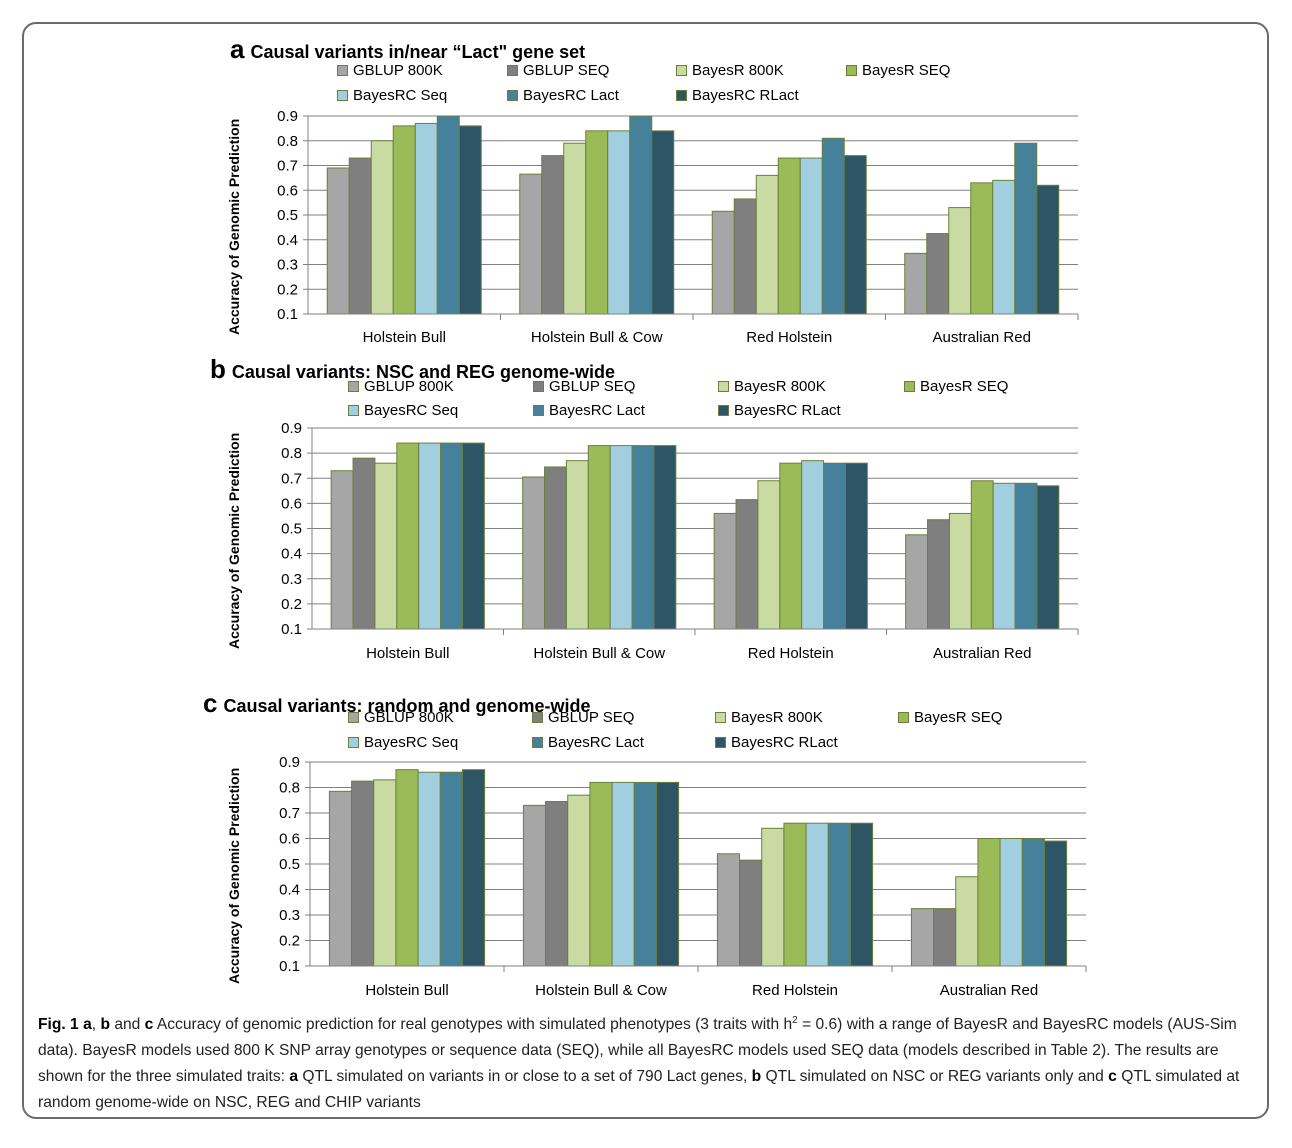 This screenshot has height=1148, width=1292. What do you see at coordinates (294, 1077) in the screenshot?
I see `caption-qa: a` at bounding box center [294, 1077].